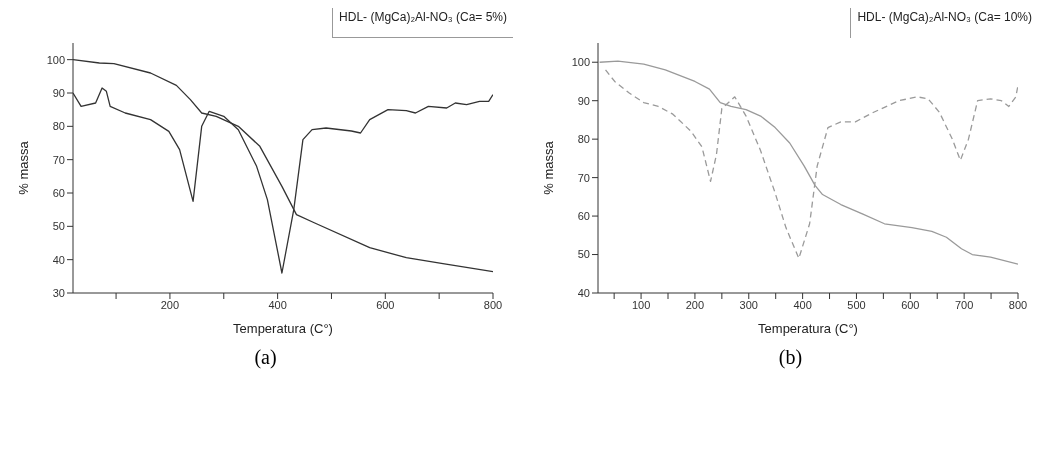 The width and height of the screenshot is (1061, 475). What do you see at coordinates (790, 357) in the screenshot?
I see `text: (b)` at bounding box center [790, 357].